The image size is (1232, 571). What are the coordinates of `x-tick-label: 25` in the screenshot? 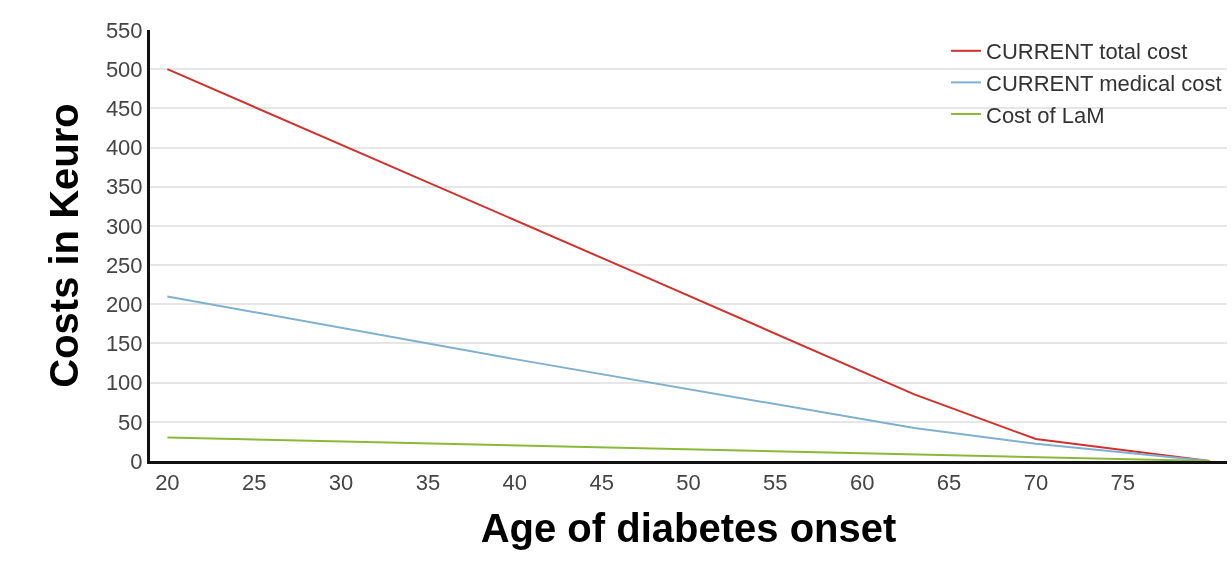 It's located at (254, 483).